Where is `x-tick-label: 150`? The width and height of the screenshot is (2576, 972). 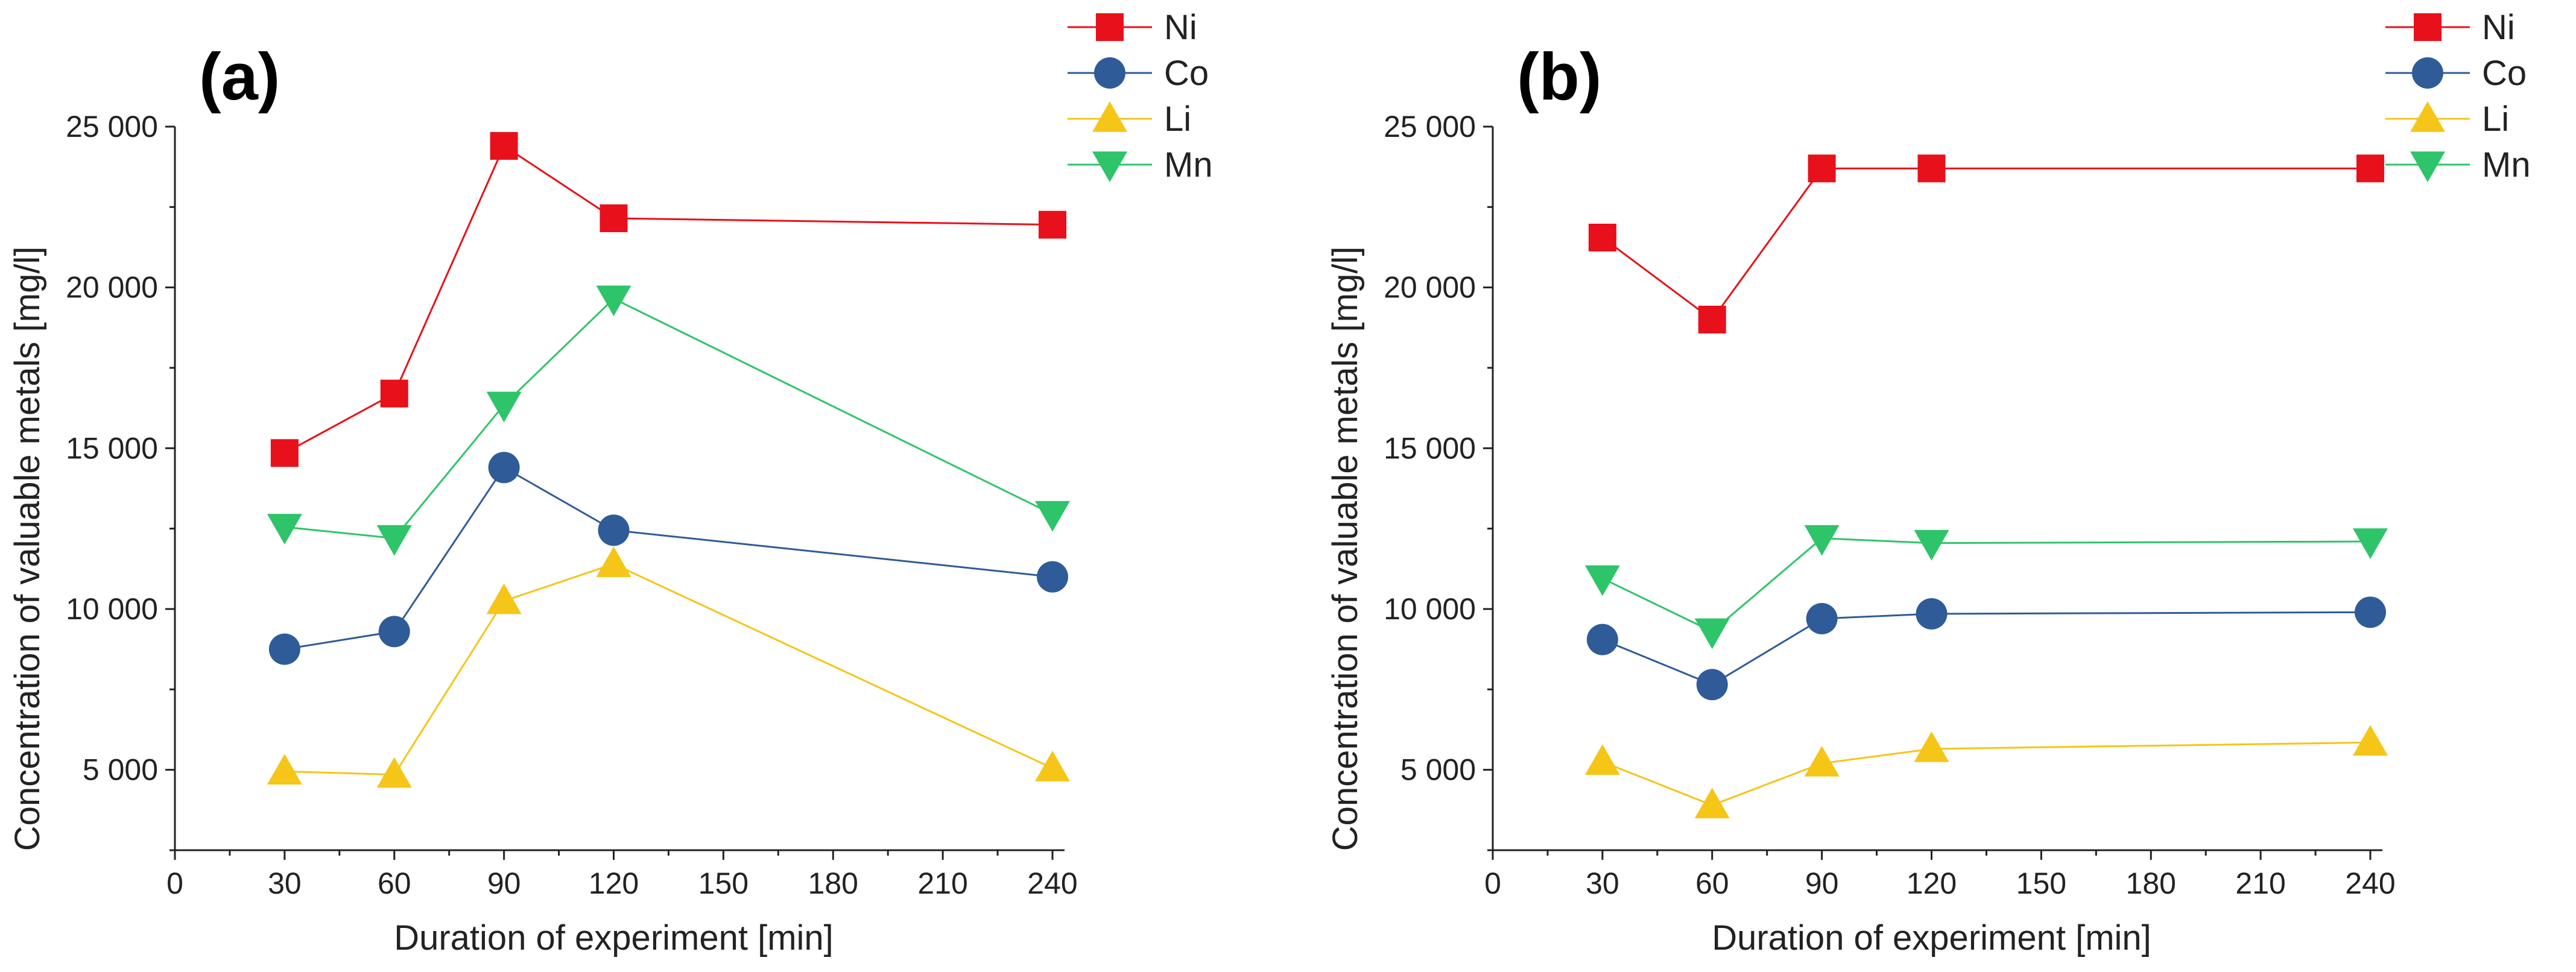 x-tick-label: 150 is located at coordinates (723, 883).